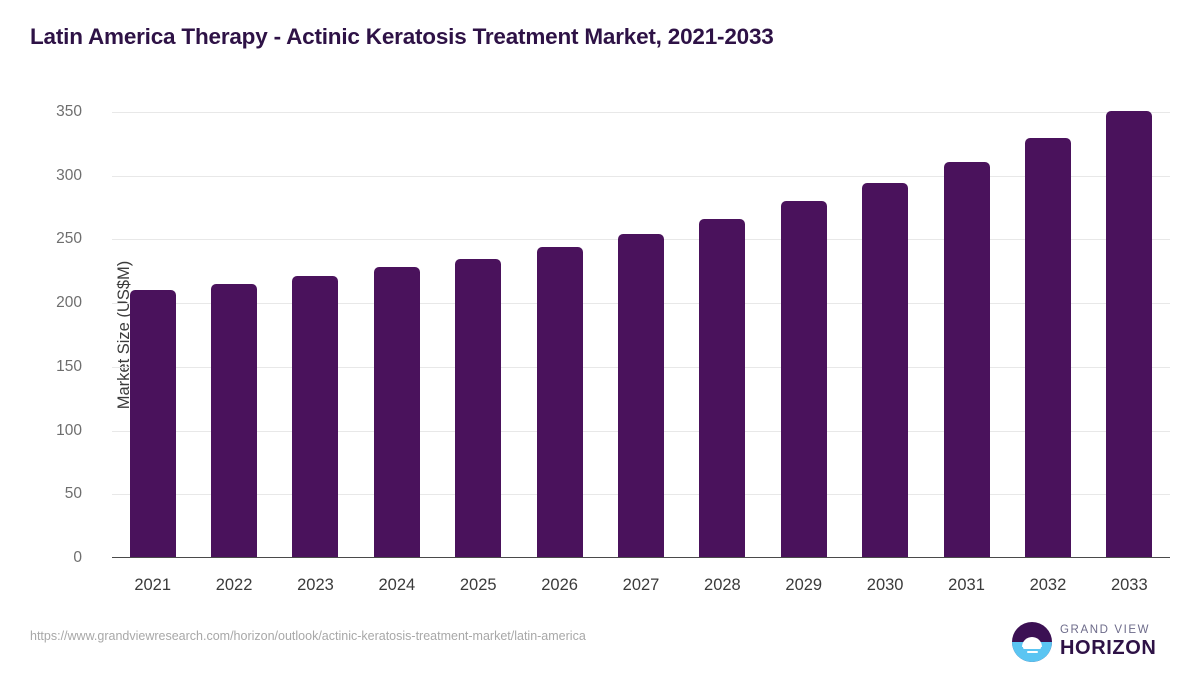  What do you see at coordinates (1108, 648) in the screenshot?
I see `logo-line-2: HORIZON` at bounding box center [1108, 648].